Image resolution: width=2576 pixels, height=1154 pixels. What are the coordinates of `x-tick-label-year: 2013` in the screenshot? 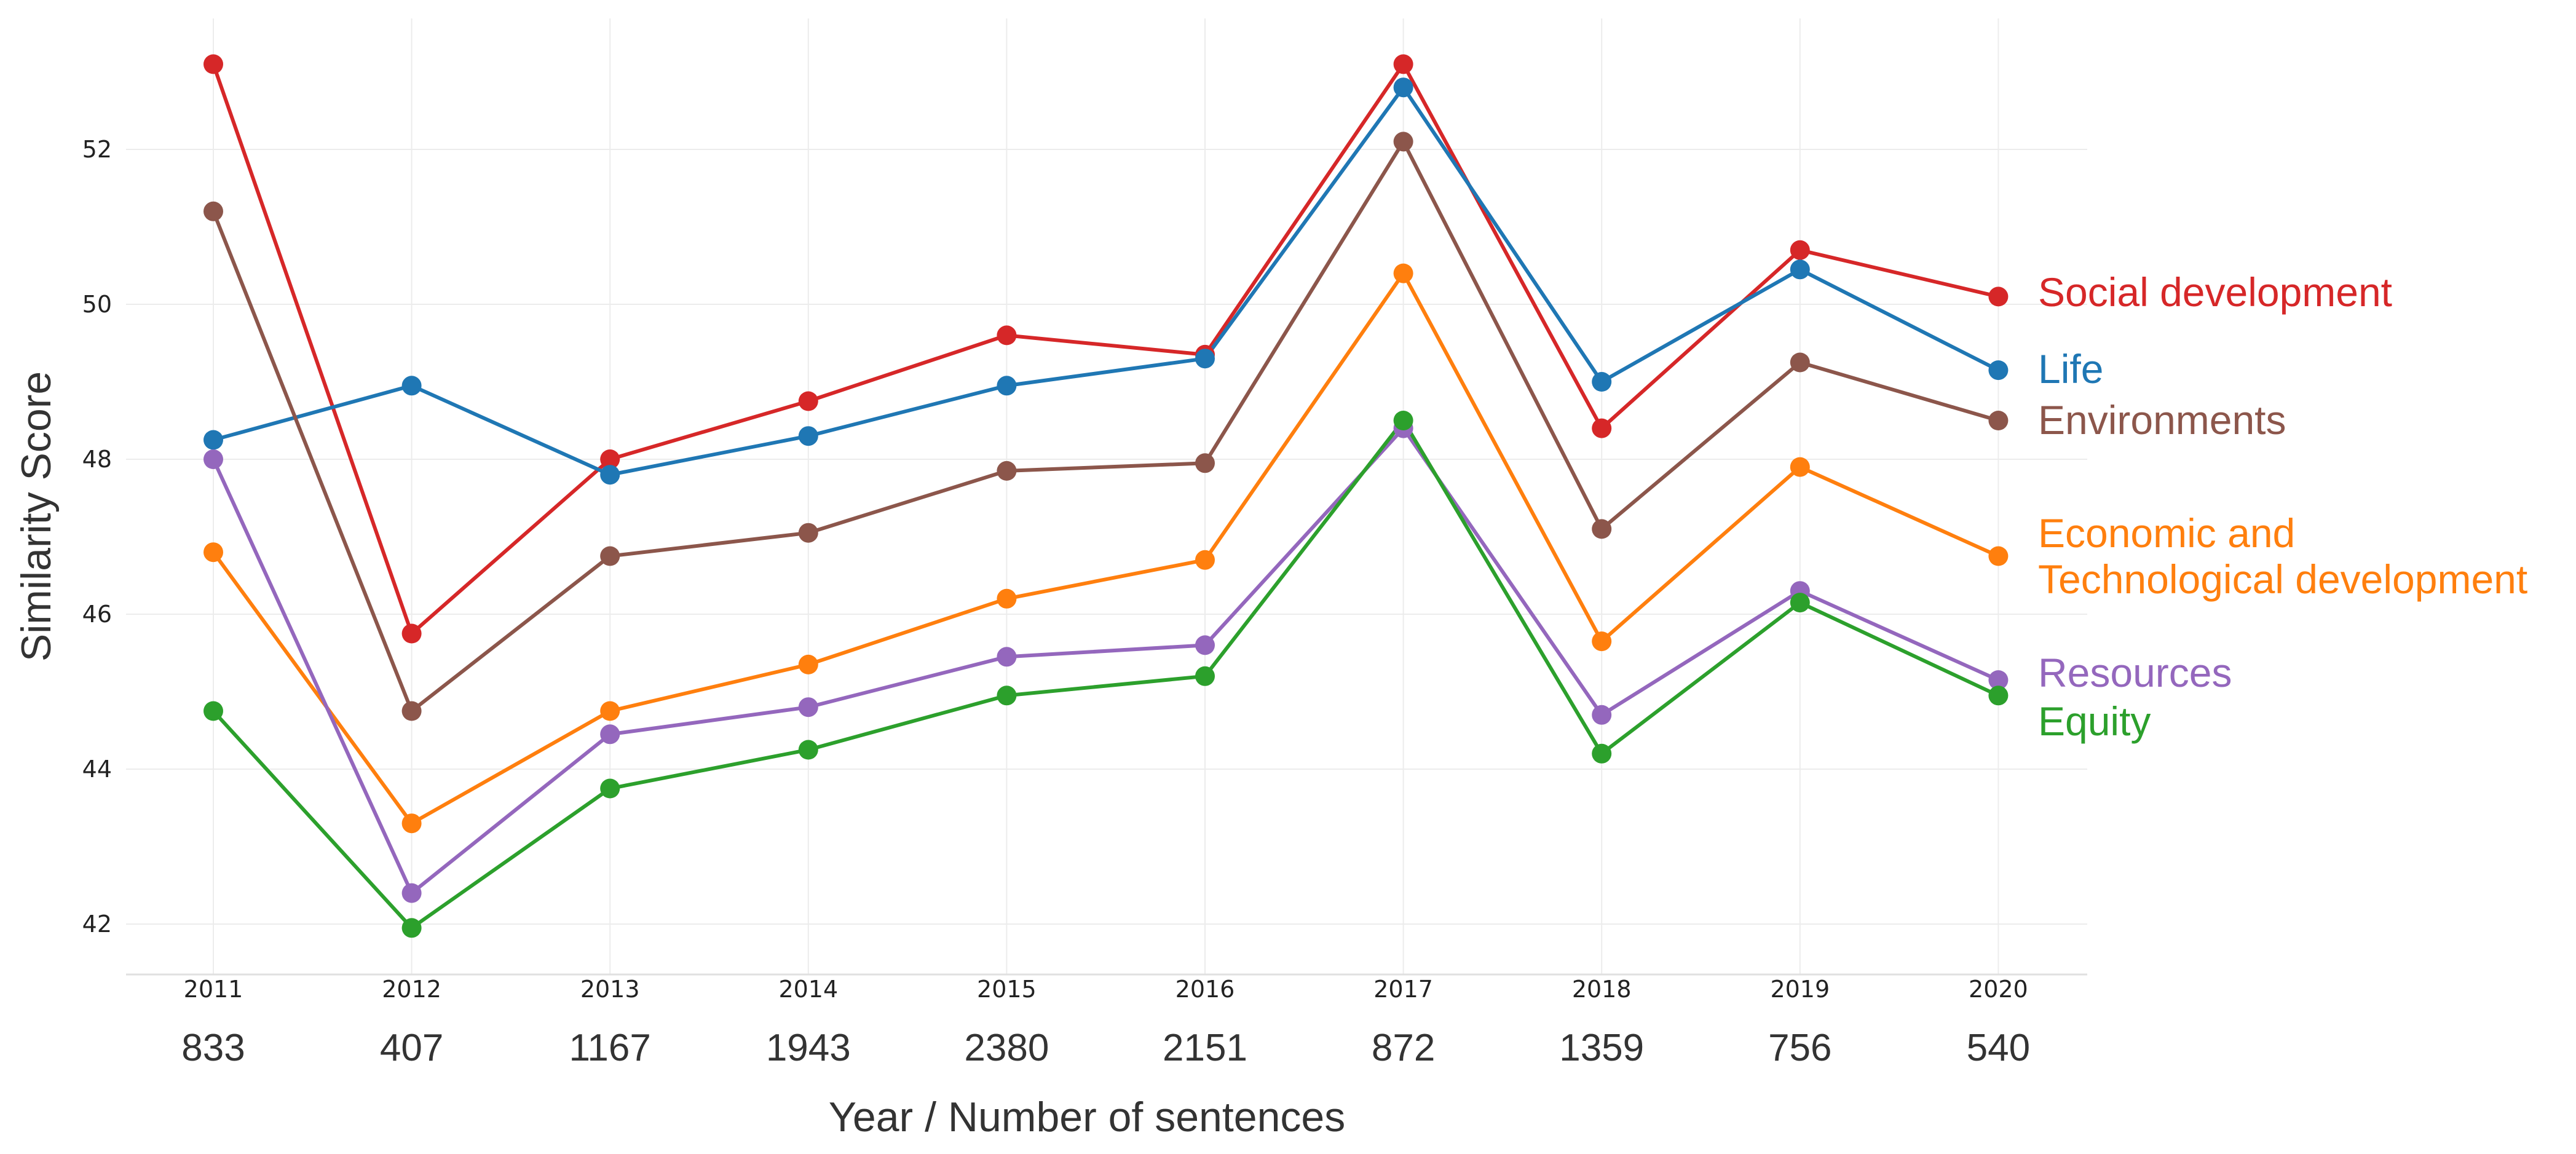 It's located at (610, 989).